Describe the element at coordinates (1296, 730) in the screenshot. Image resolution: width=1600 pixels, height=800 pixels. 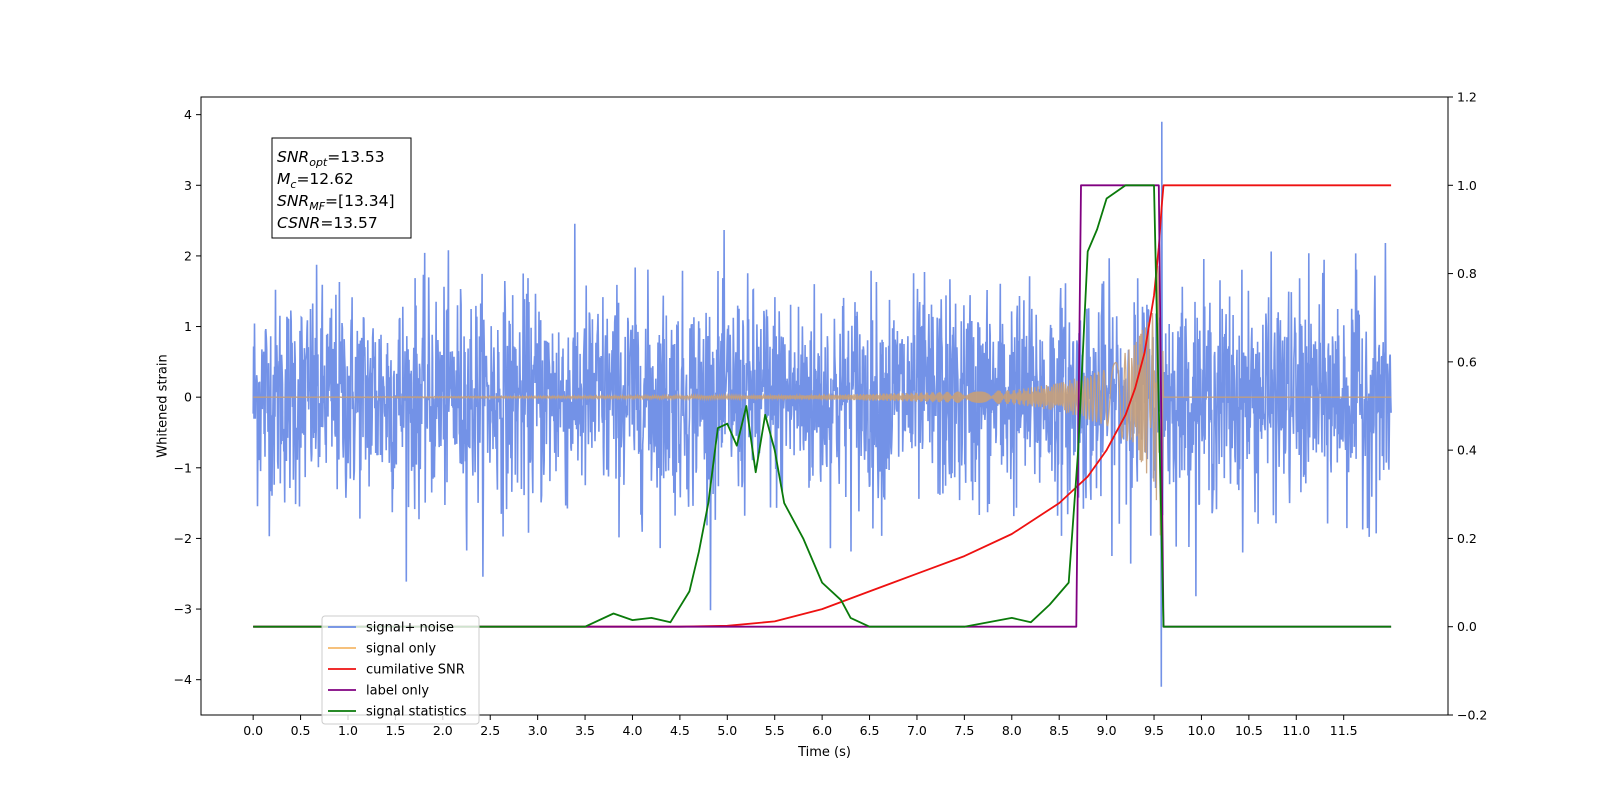
I see `x-tick-label: 11.0` at that location.